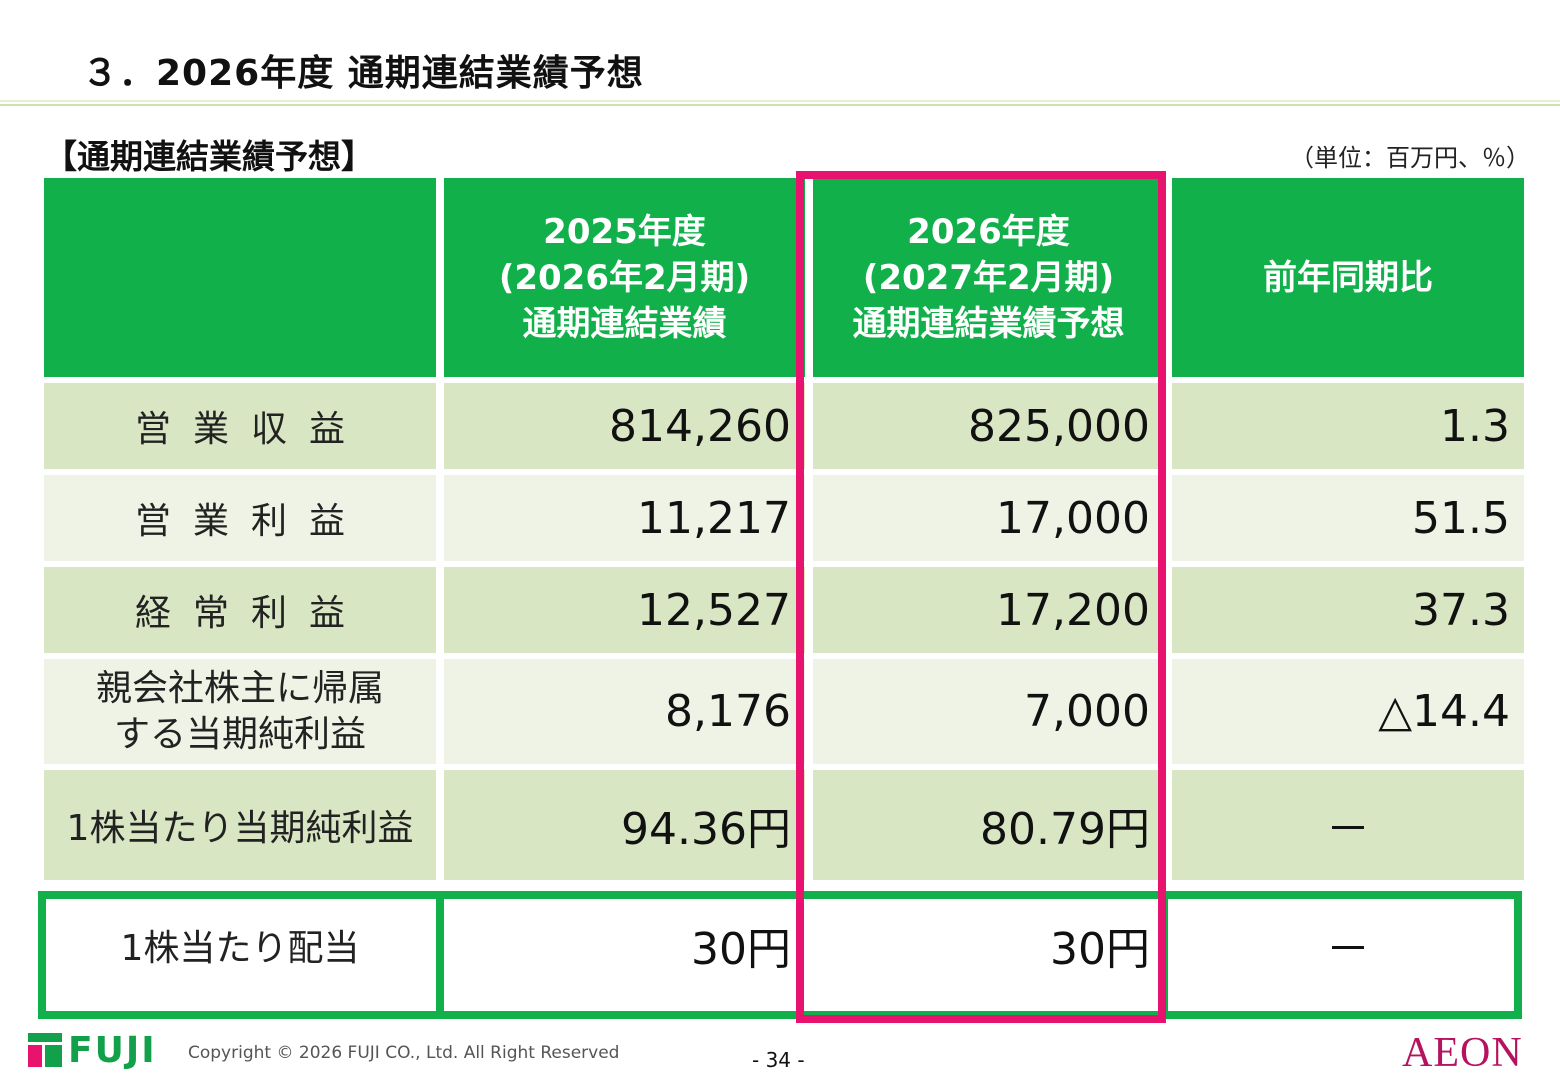 The height and width of the screenshot is (1080, 1560). What do you see at coordinates (624, 610) in the screenshot?
I see `cell-fy2025-ordinary-profit: 12,527` at bounding box center [624, 610].